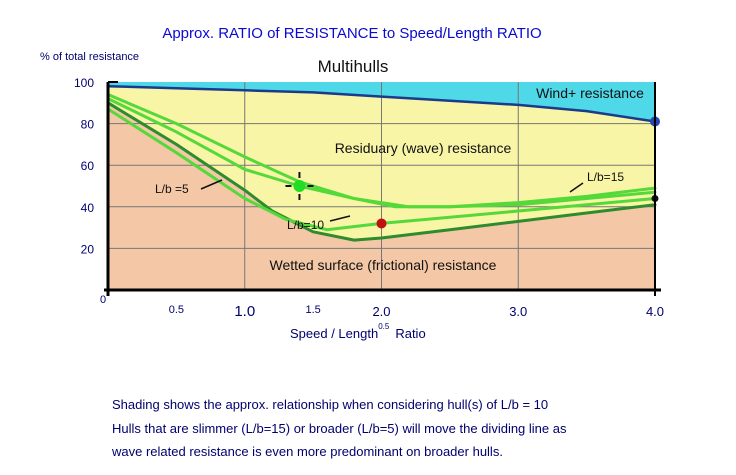 This screenshot has width=736, height=475. I want to click on y-tick-label: 100, so click(84, 83).